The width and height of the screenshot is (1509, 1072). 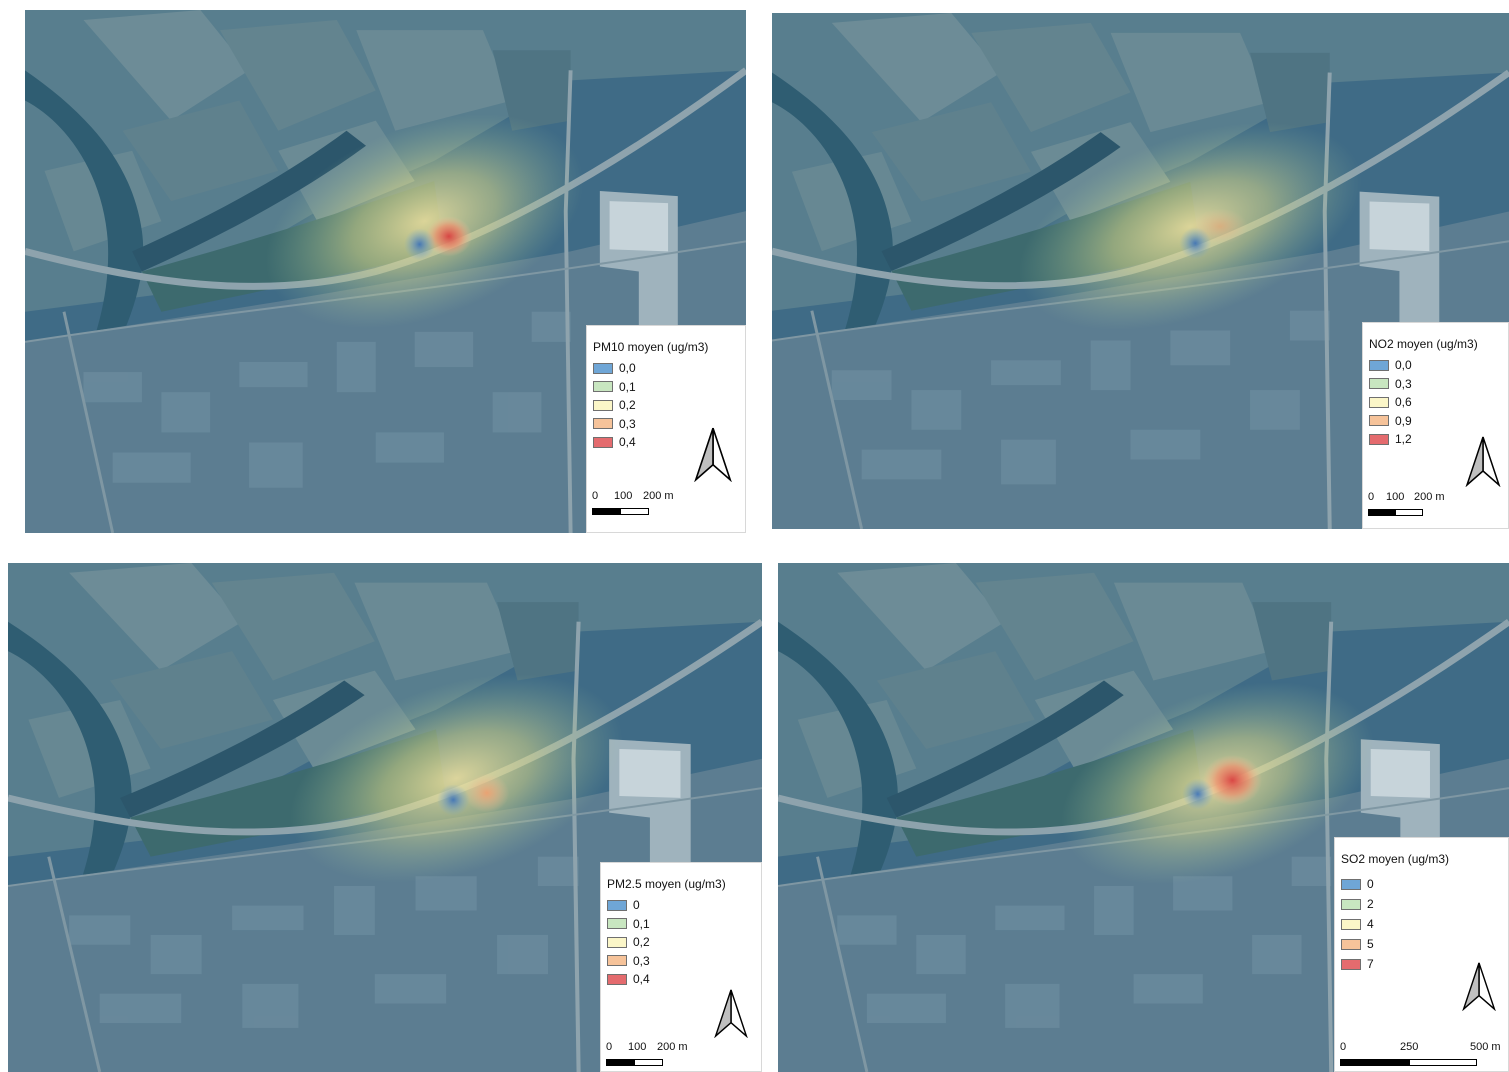 What do you see at coordinates (1395, 859) in the screenshot?
I see `legend-title: SO2 moyen (ug/m3)` at bounding box center [1395, 859].